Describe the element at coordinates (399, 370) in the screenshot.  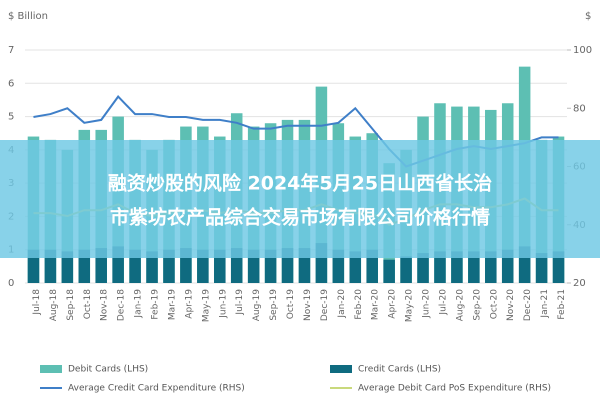
I see `legend-label: Credit Cards (LHS)` at that location.